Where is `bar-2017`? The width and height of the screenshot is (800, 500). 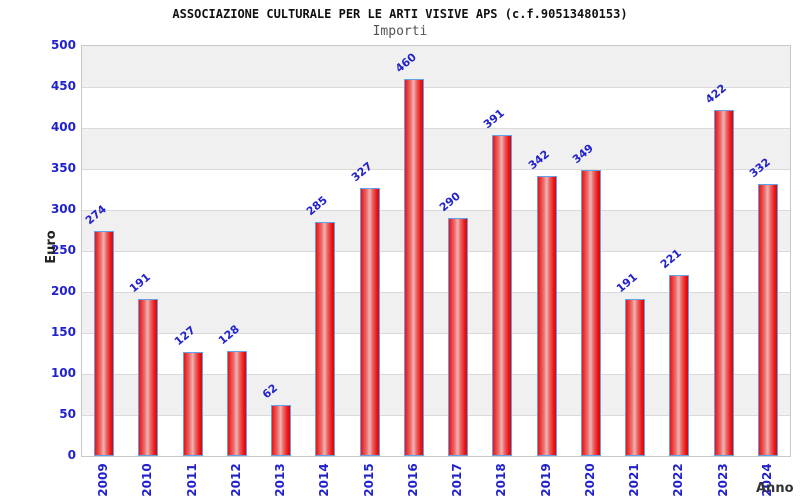 bar-2017 is located at coordinates (458, 337).